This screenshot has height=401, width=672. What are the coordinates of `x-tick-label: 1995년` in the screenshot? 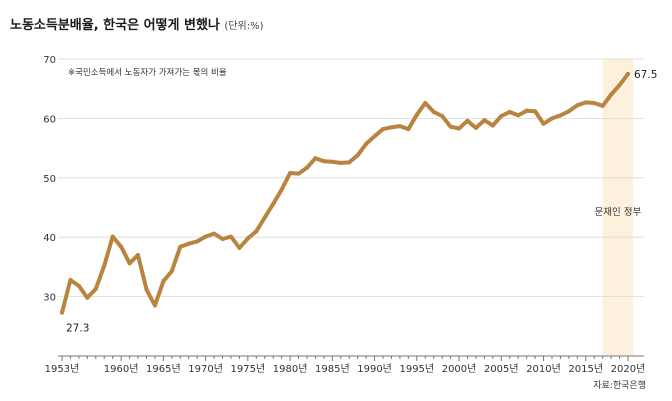 It's located at (416, 369).